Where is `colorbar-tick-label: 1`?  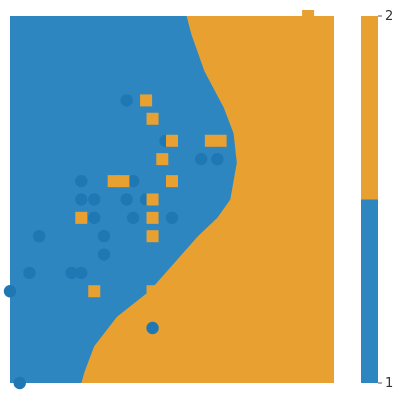 colorbar-tick-label: 1 is located at coordinates (389, 383).